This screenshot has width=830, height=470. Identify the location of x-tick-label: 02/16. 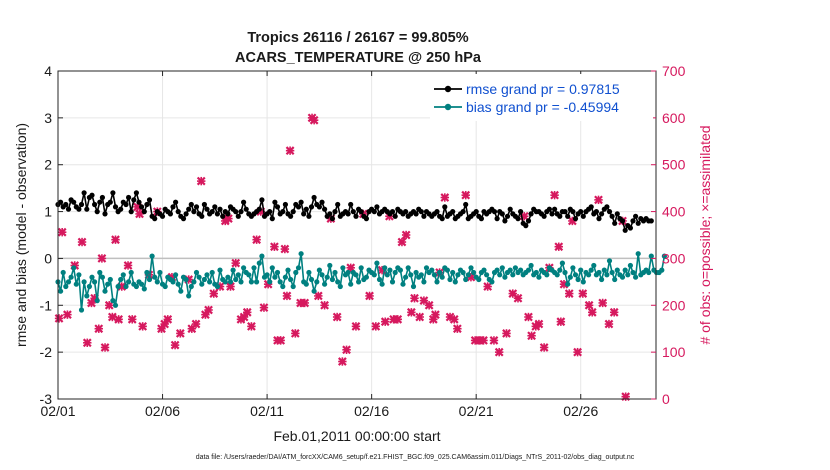
(371, 411).